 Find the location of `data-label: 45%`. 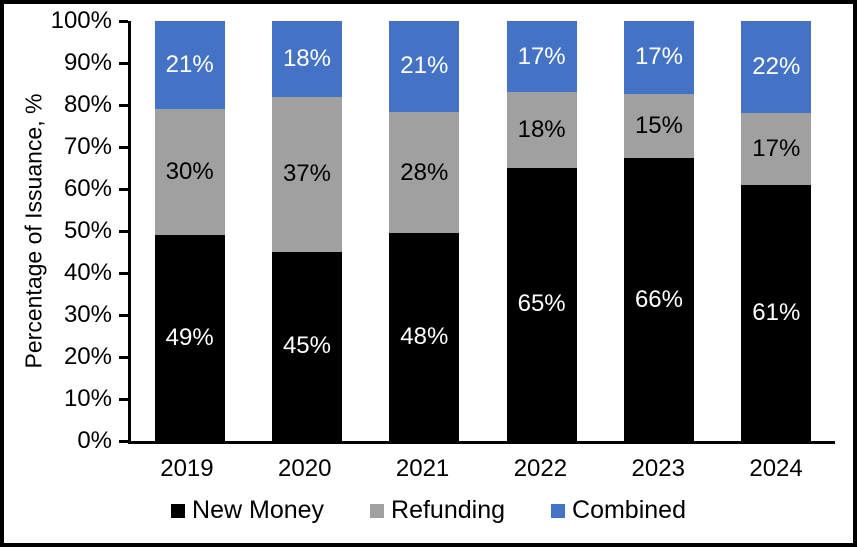

data-label: 45% is located at coordinates (306, 346).